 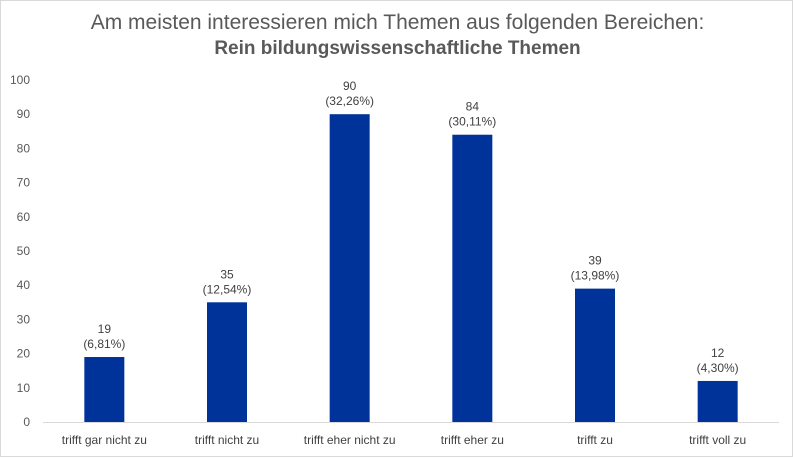 I want to click on data-label: 12, so click(x=718, y=353).